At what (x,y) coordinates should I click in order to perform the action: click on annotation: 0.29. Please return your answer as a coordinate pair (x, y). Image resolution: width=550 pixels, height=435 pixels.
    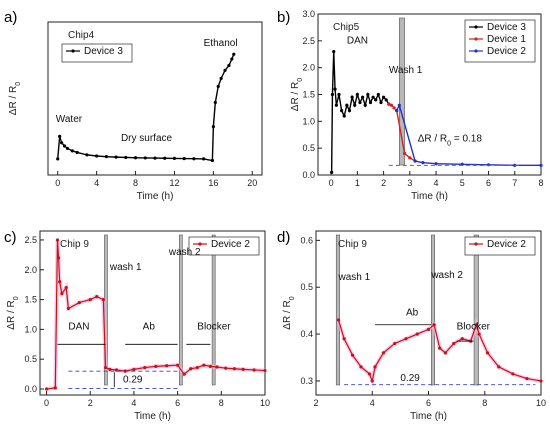
    Looking at the image, I should click on (133, 379).